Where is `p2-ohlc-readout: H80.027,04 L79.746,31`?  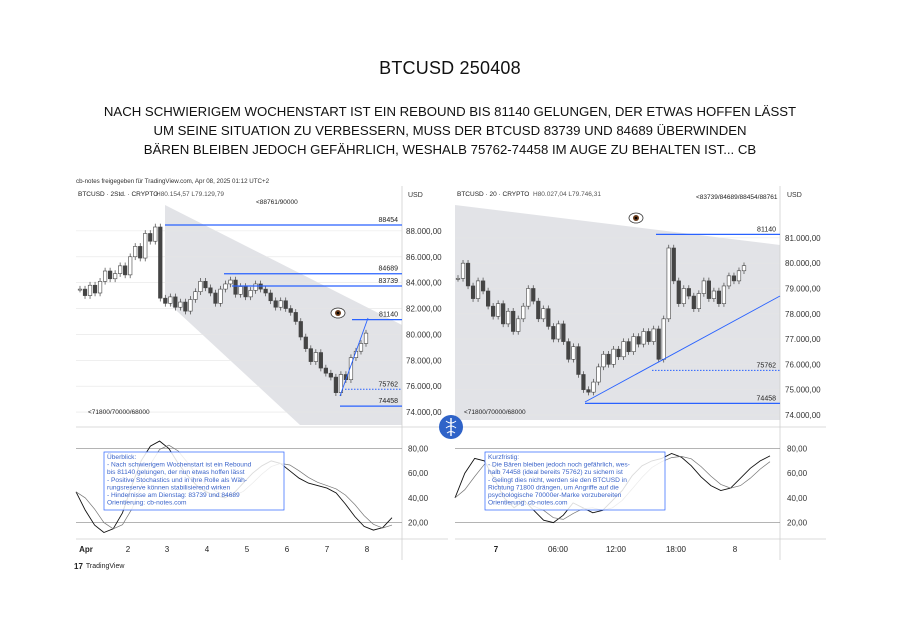 p2-ohlc-readout: H80.027,04 L79.746,31 is located at coordinates (567, 194).